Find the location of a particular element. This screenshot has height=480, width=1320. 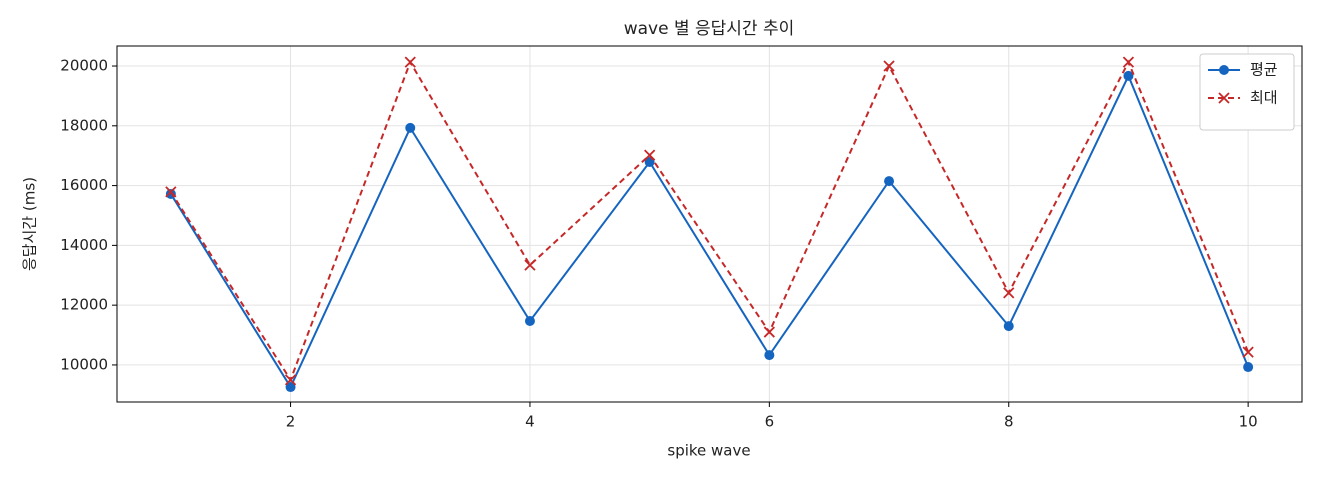

legend-label: 최대 is located at coordinates (1264, 98).